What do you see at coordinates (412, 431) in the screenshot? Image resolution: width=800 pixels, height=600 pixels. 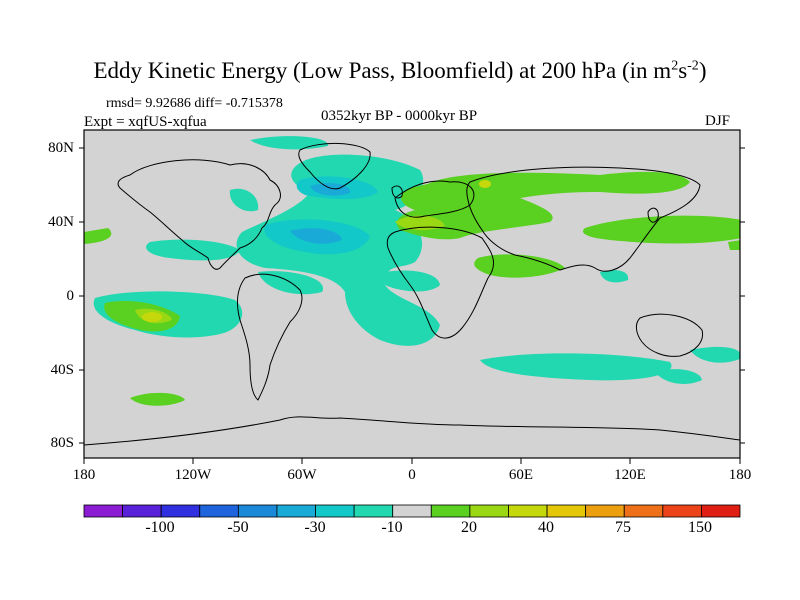 I see `antarctica-coast` at bounding box center [412, 431].